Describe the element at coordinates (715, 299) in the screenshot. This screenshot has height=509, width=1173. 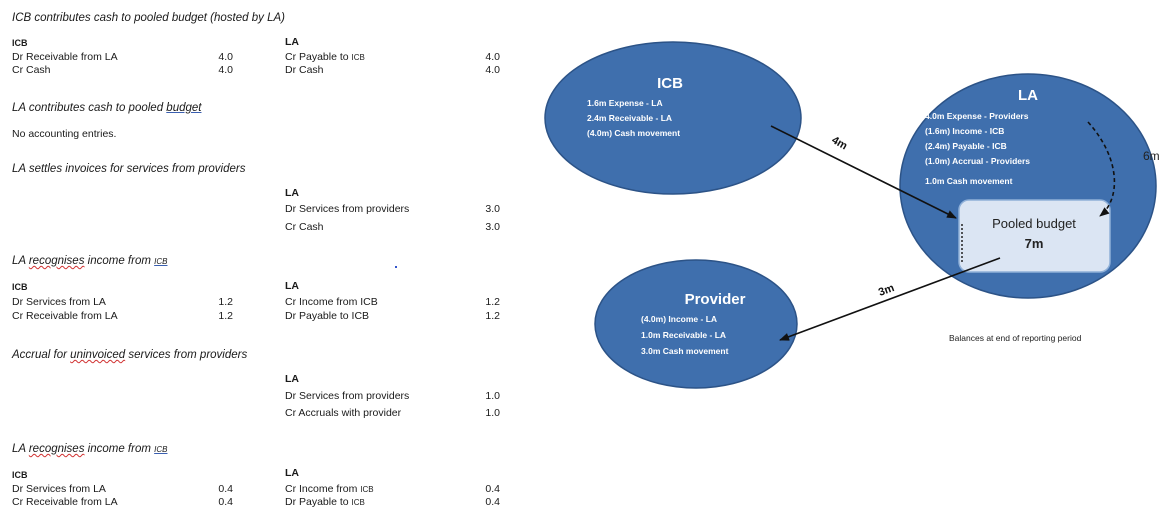
I see `provider-title: Provider` at that location.